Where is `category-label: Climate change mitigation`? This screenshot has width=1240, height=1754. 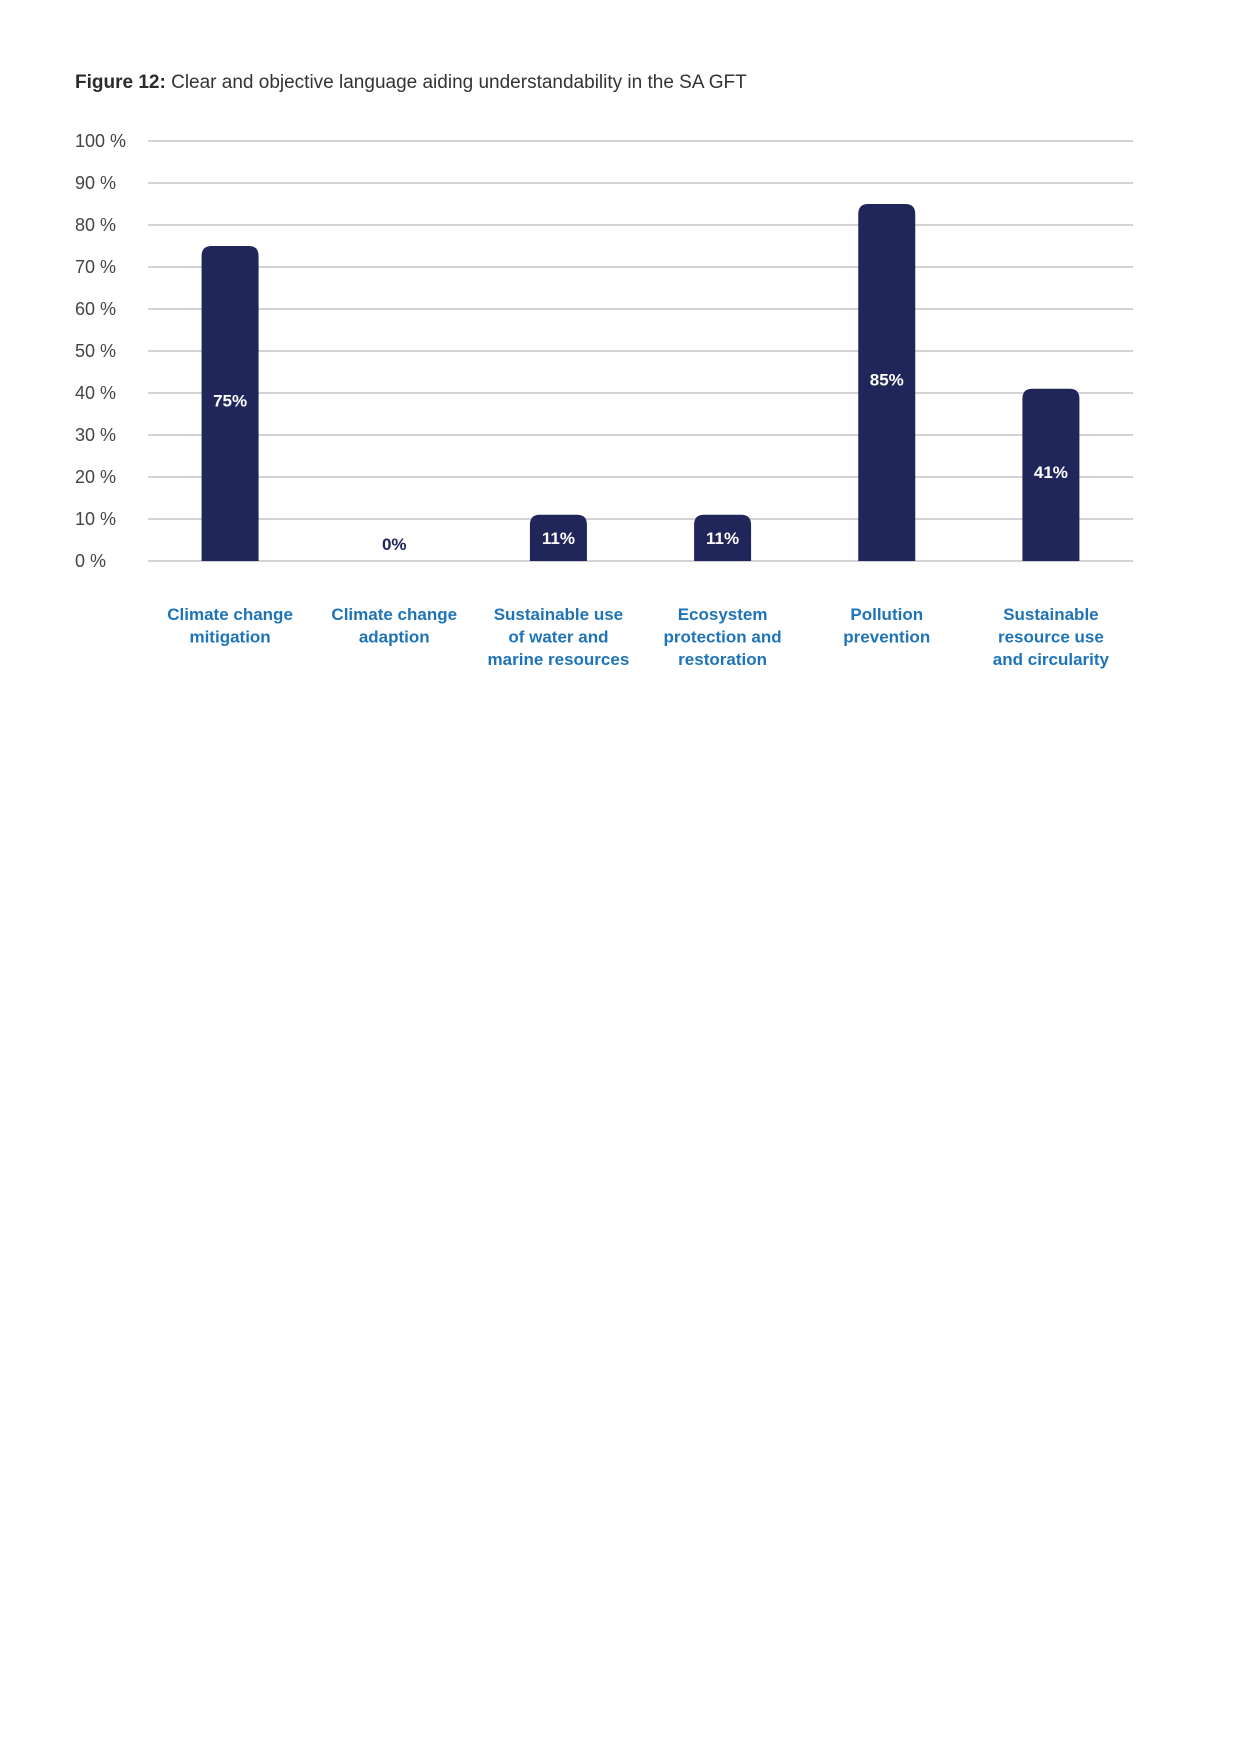 category-label: Climate change mitigation is located at coordinates (230, 626).